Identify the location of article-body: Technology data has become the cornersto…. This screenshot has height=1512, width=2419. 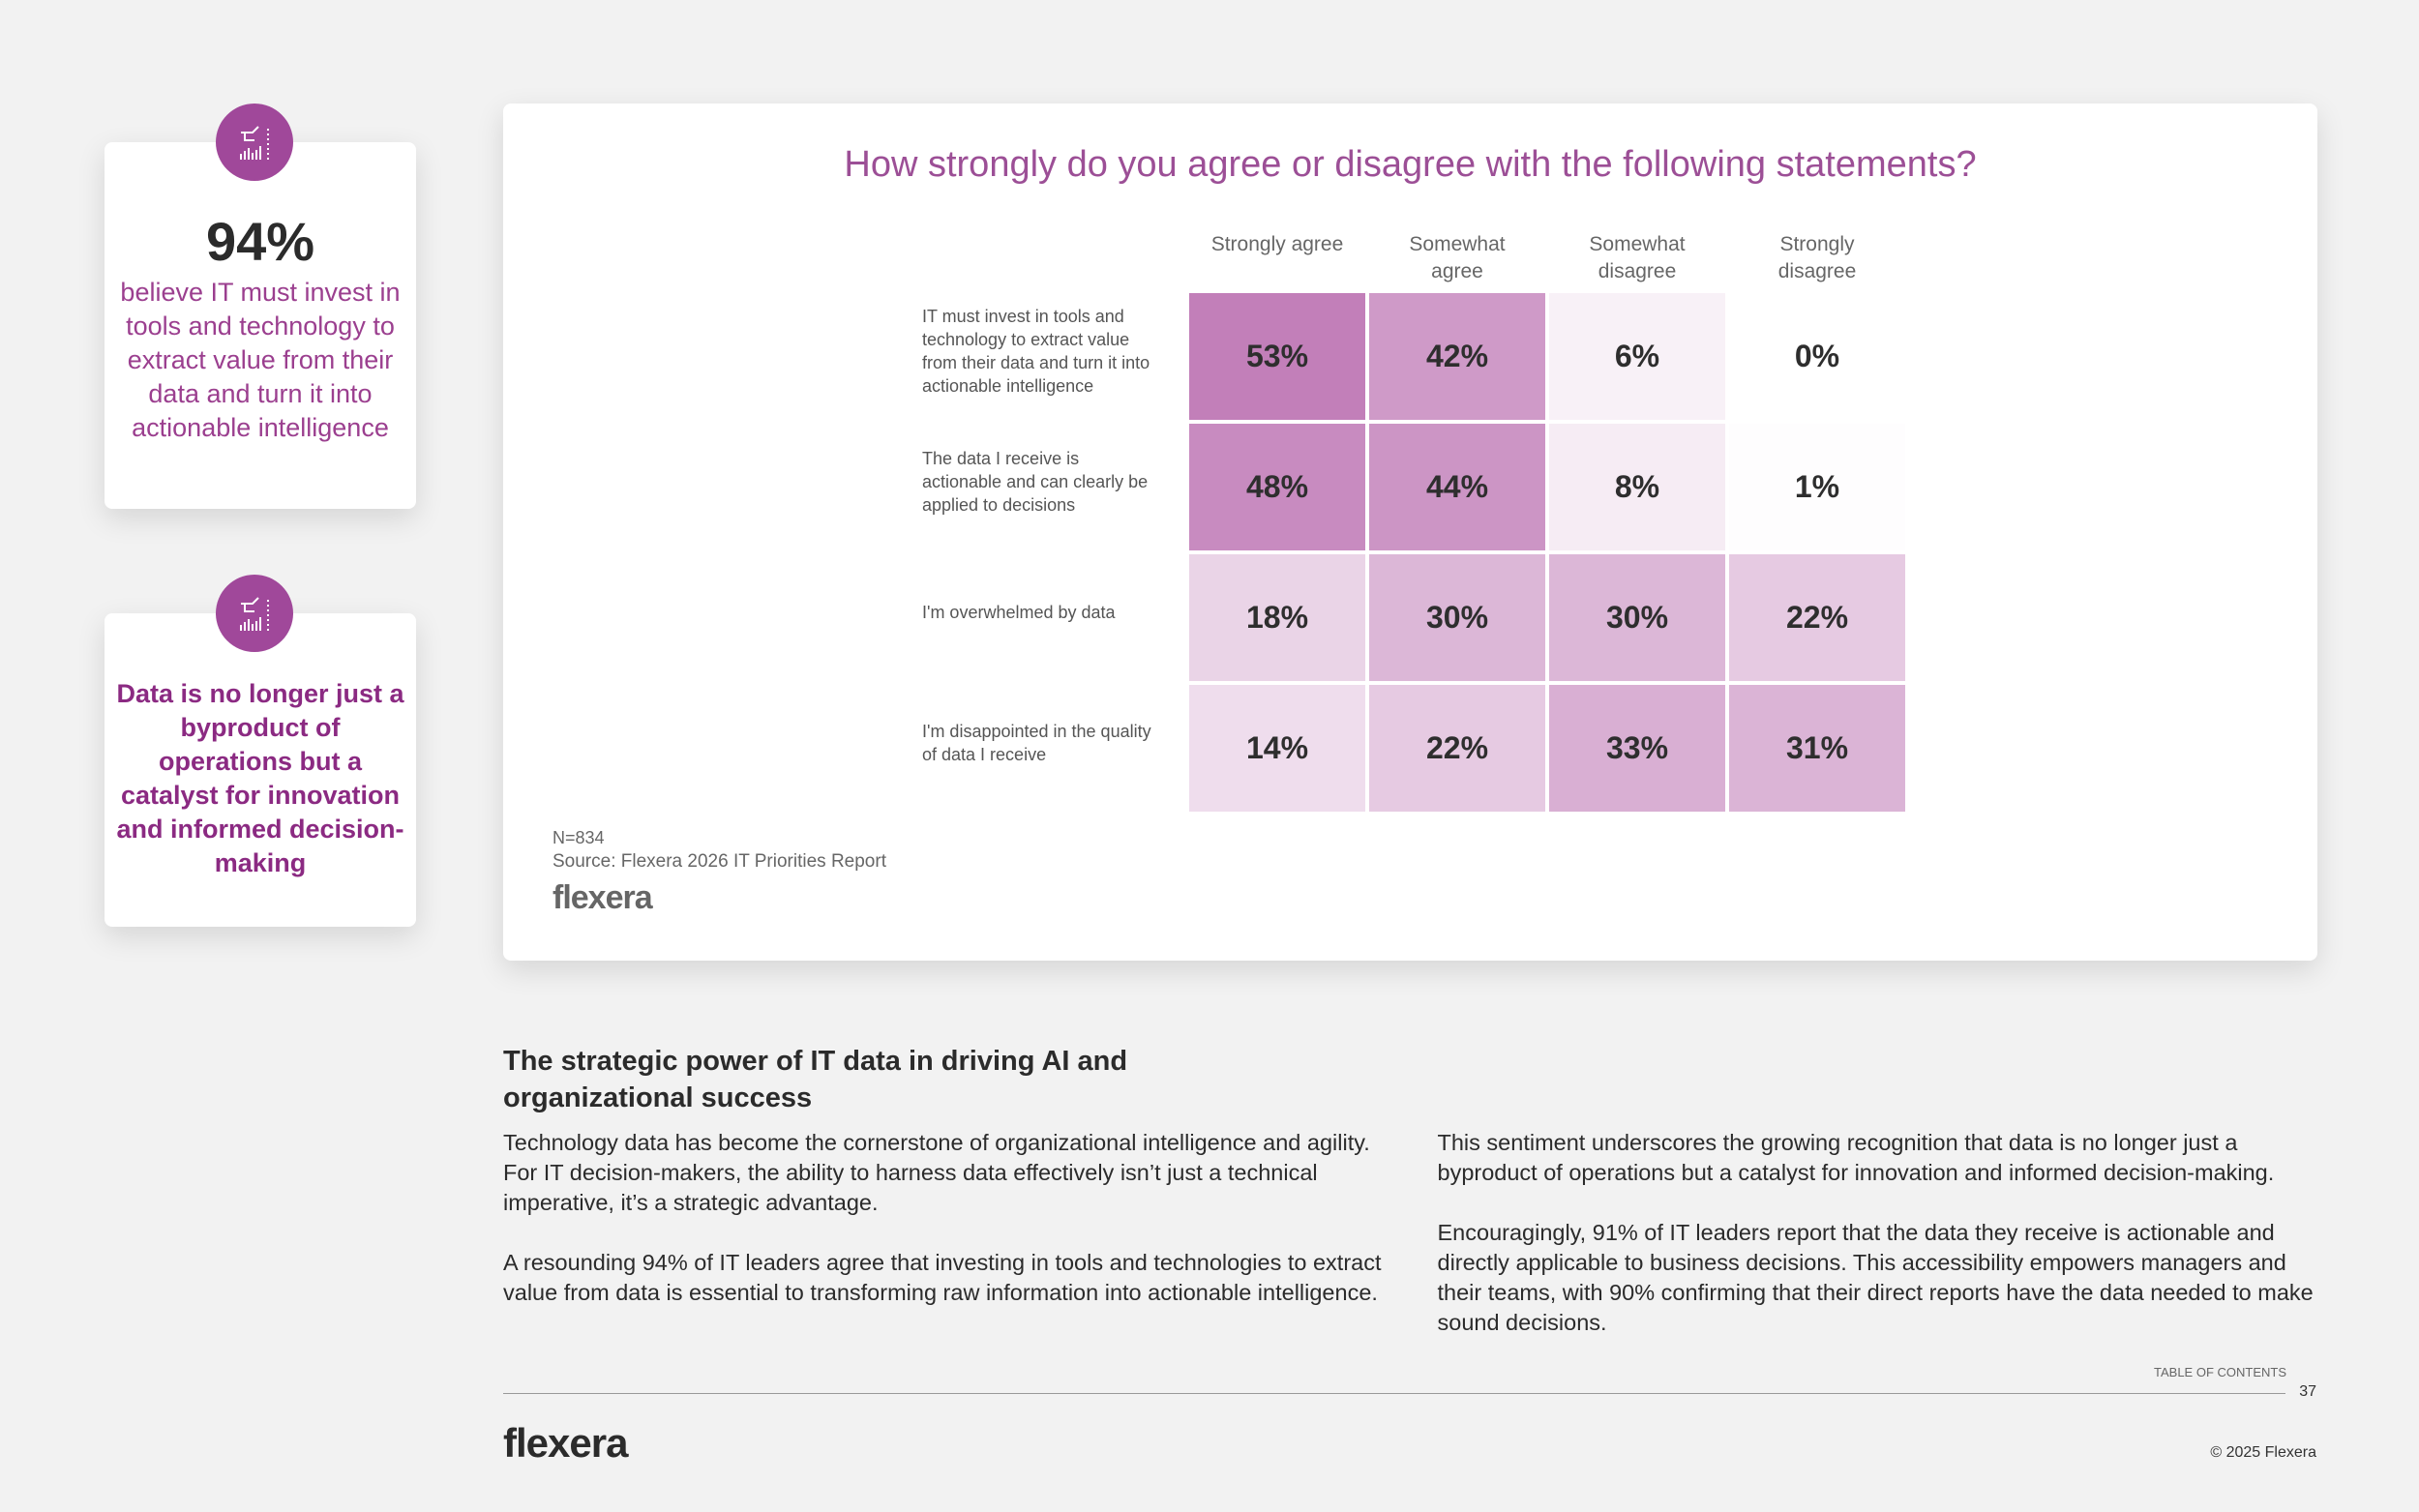
(1410, 1233).